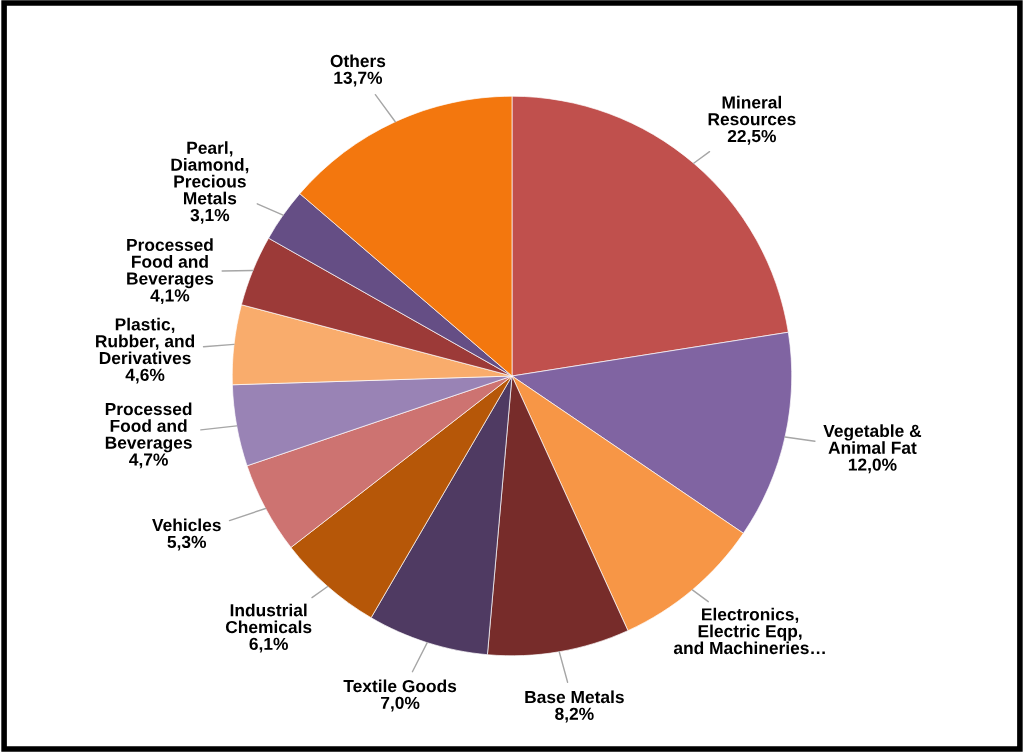 This screenshot has width=1024, height=752. I want to click on data-label: 7,0%, so click(400, 704).